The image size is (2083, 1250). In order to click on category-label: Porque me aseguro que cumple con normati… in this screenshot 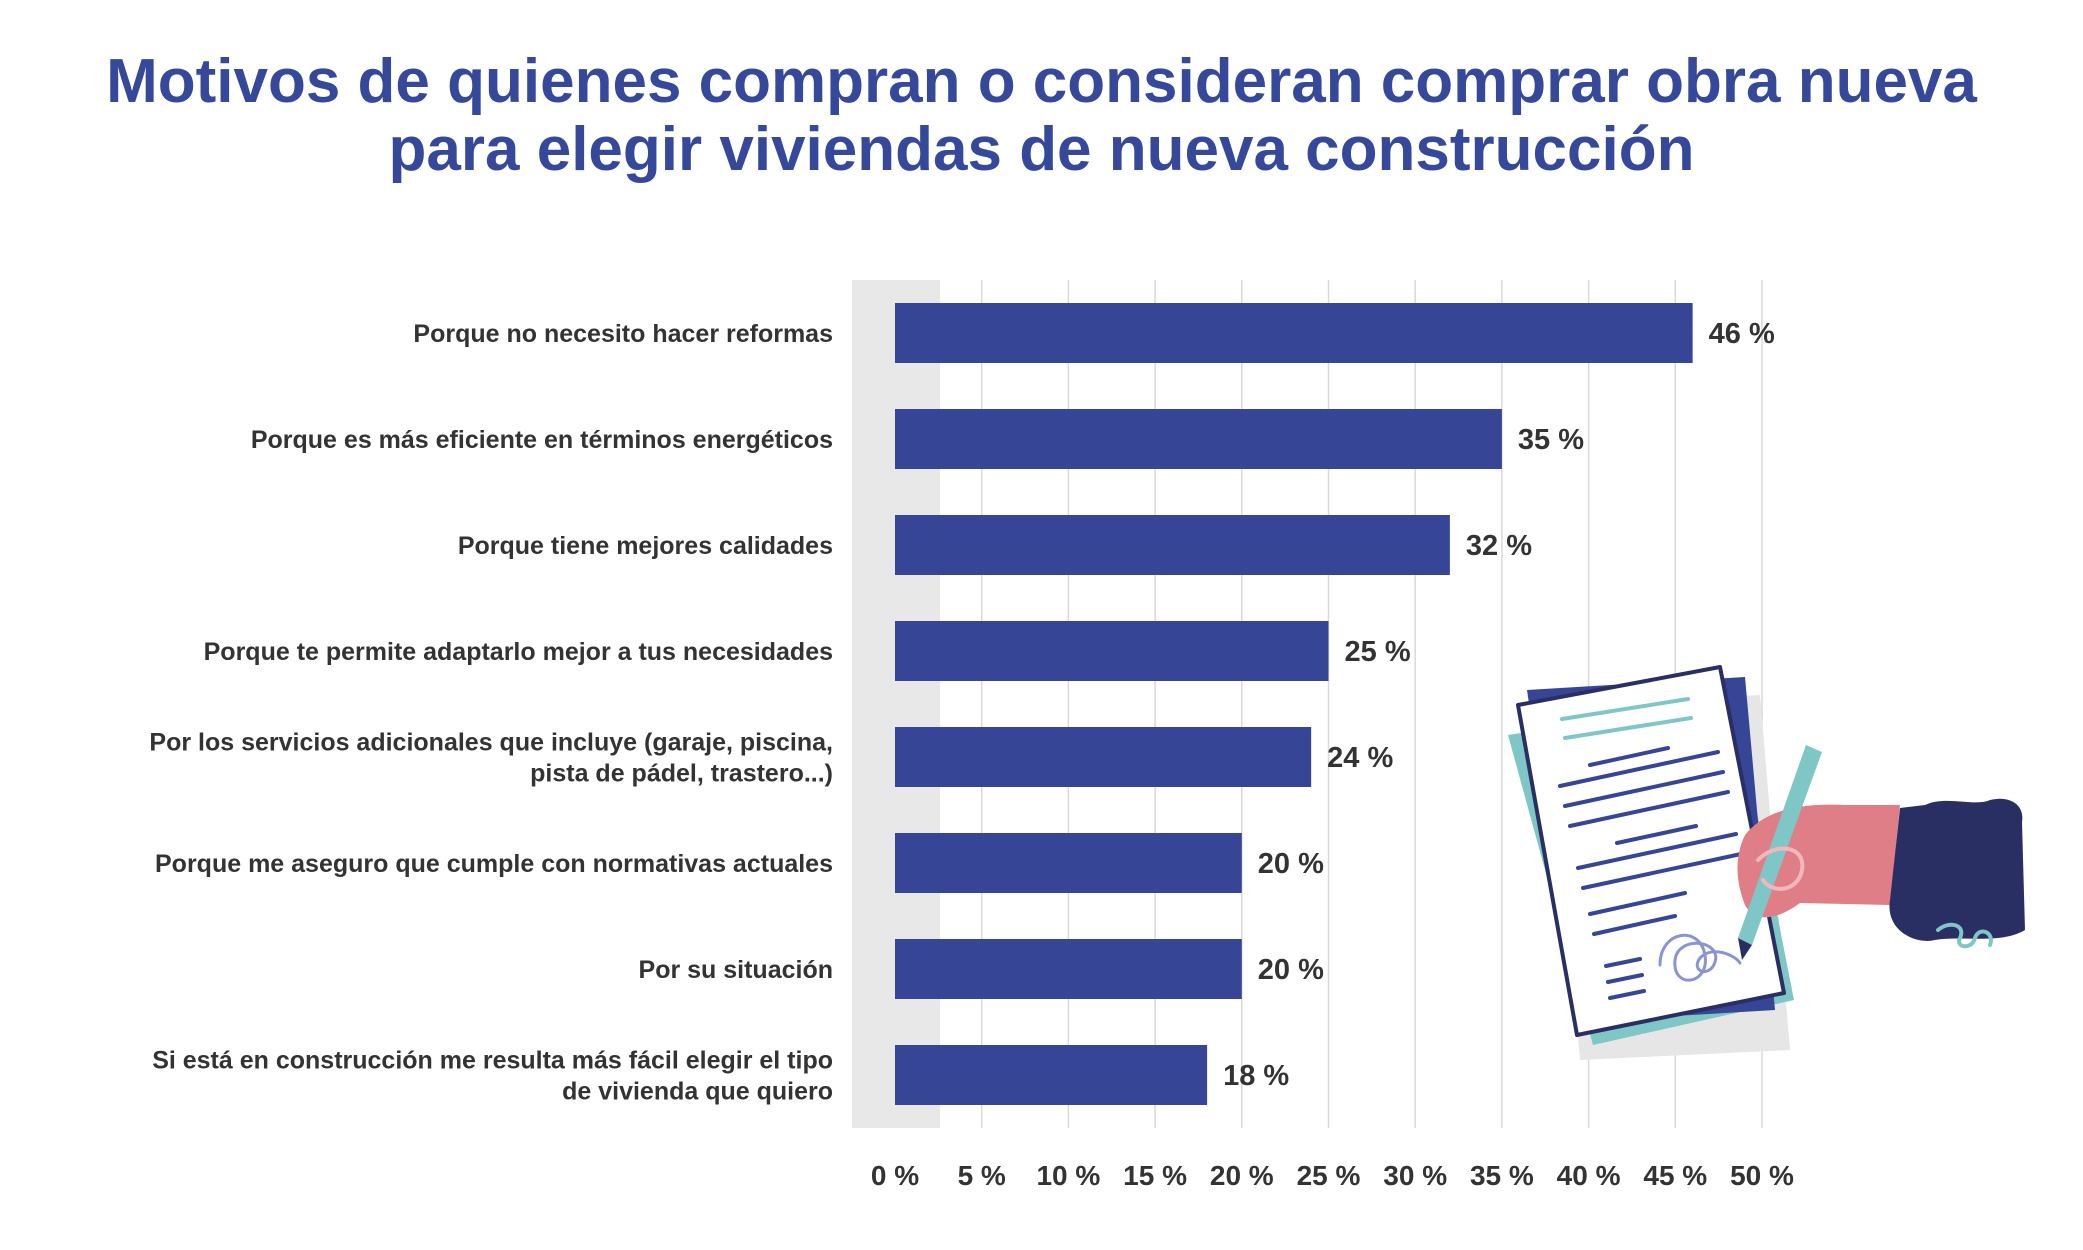, I will do `click(494, 864)`.